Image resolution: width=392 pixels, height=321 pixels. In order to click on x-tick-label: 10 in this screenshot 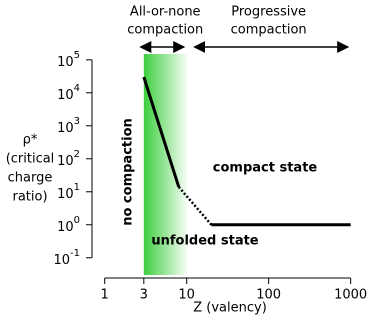, I will do `click(186, 295)`.